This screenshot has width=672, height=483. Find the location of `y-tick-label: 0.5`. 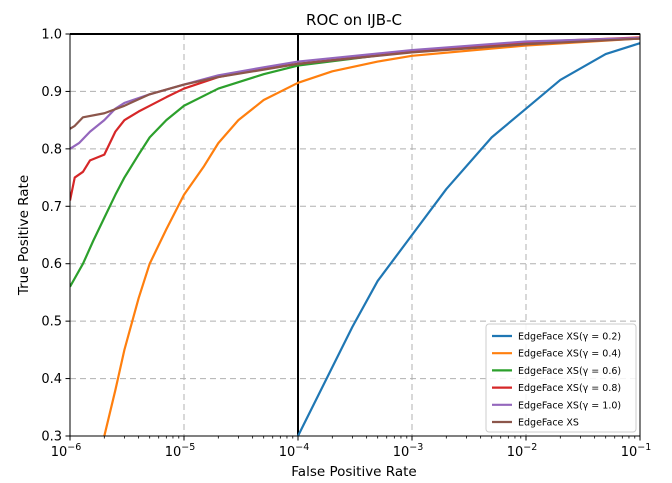

y-tick-label: 0.5 is located at coordinates (51, 322).